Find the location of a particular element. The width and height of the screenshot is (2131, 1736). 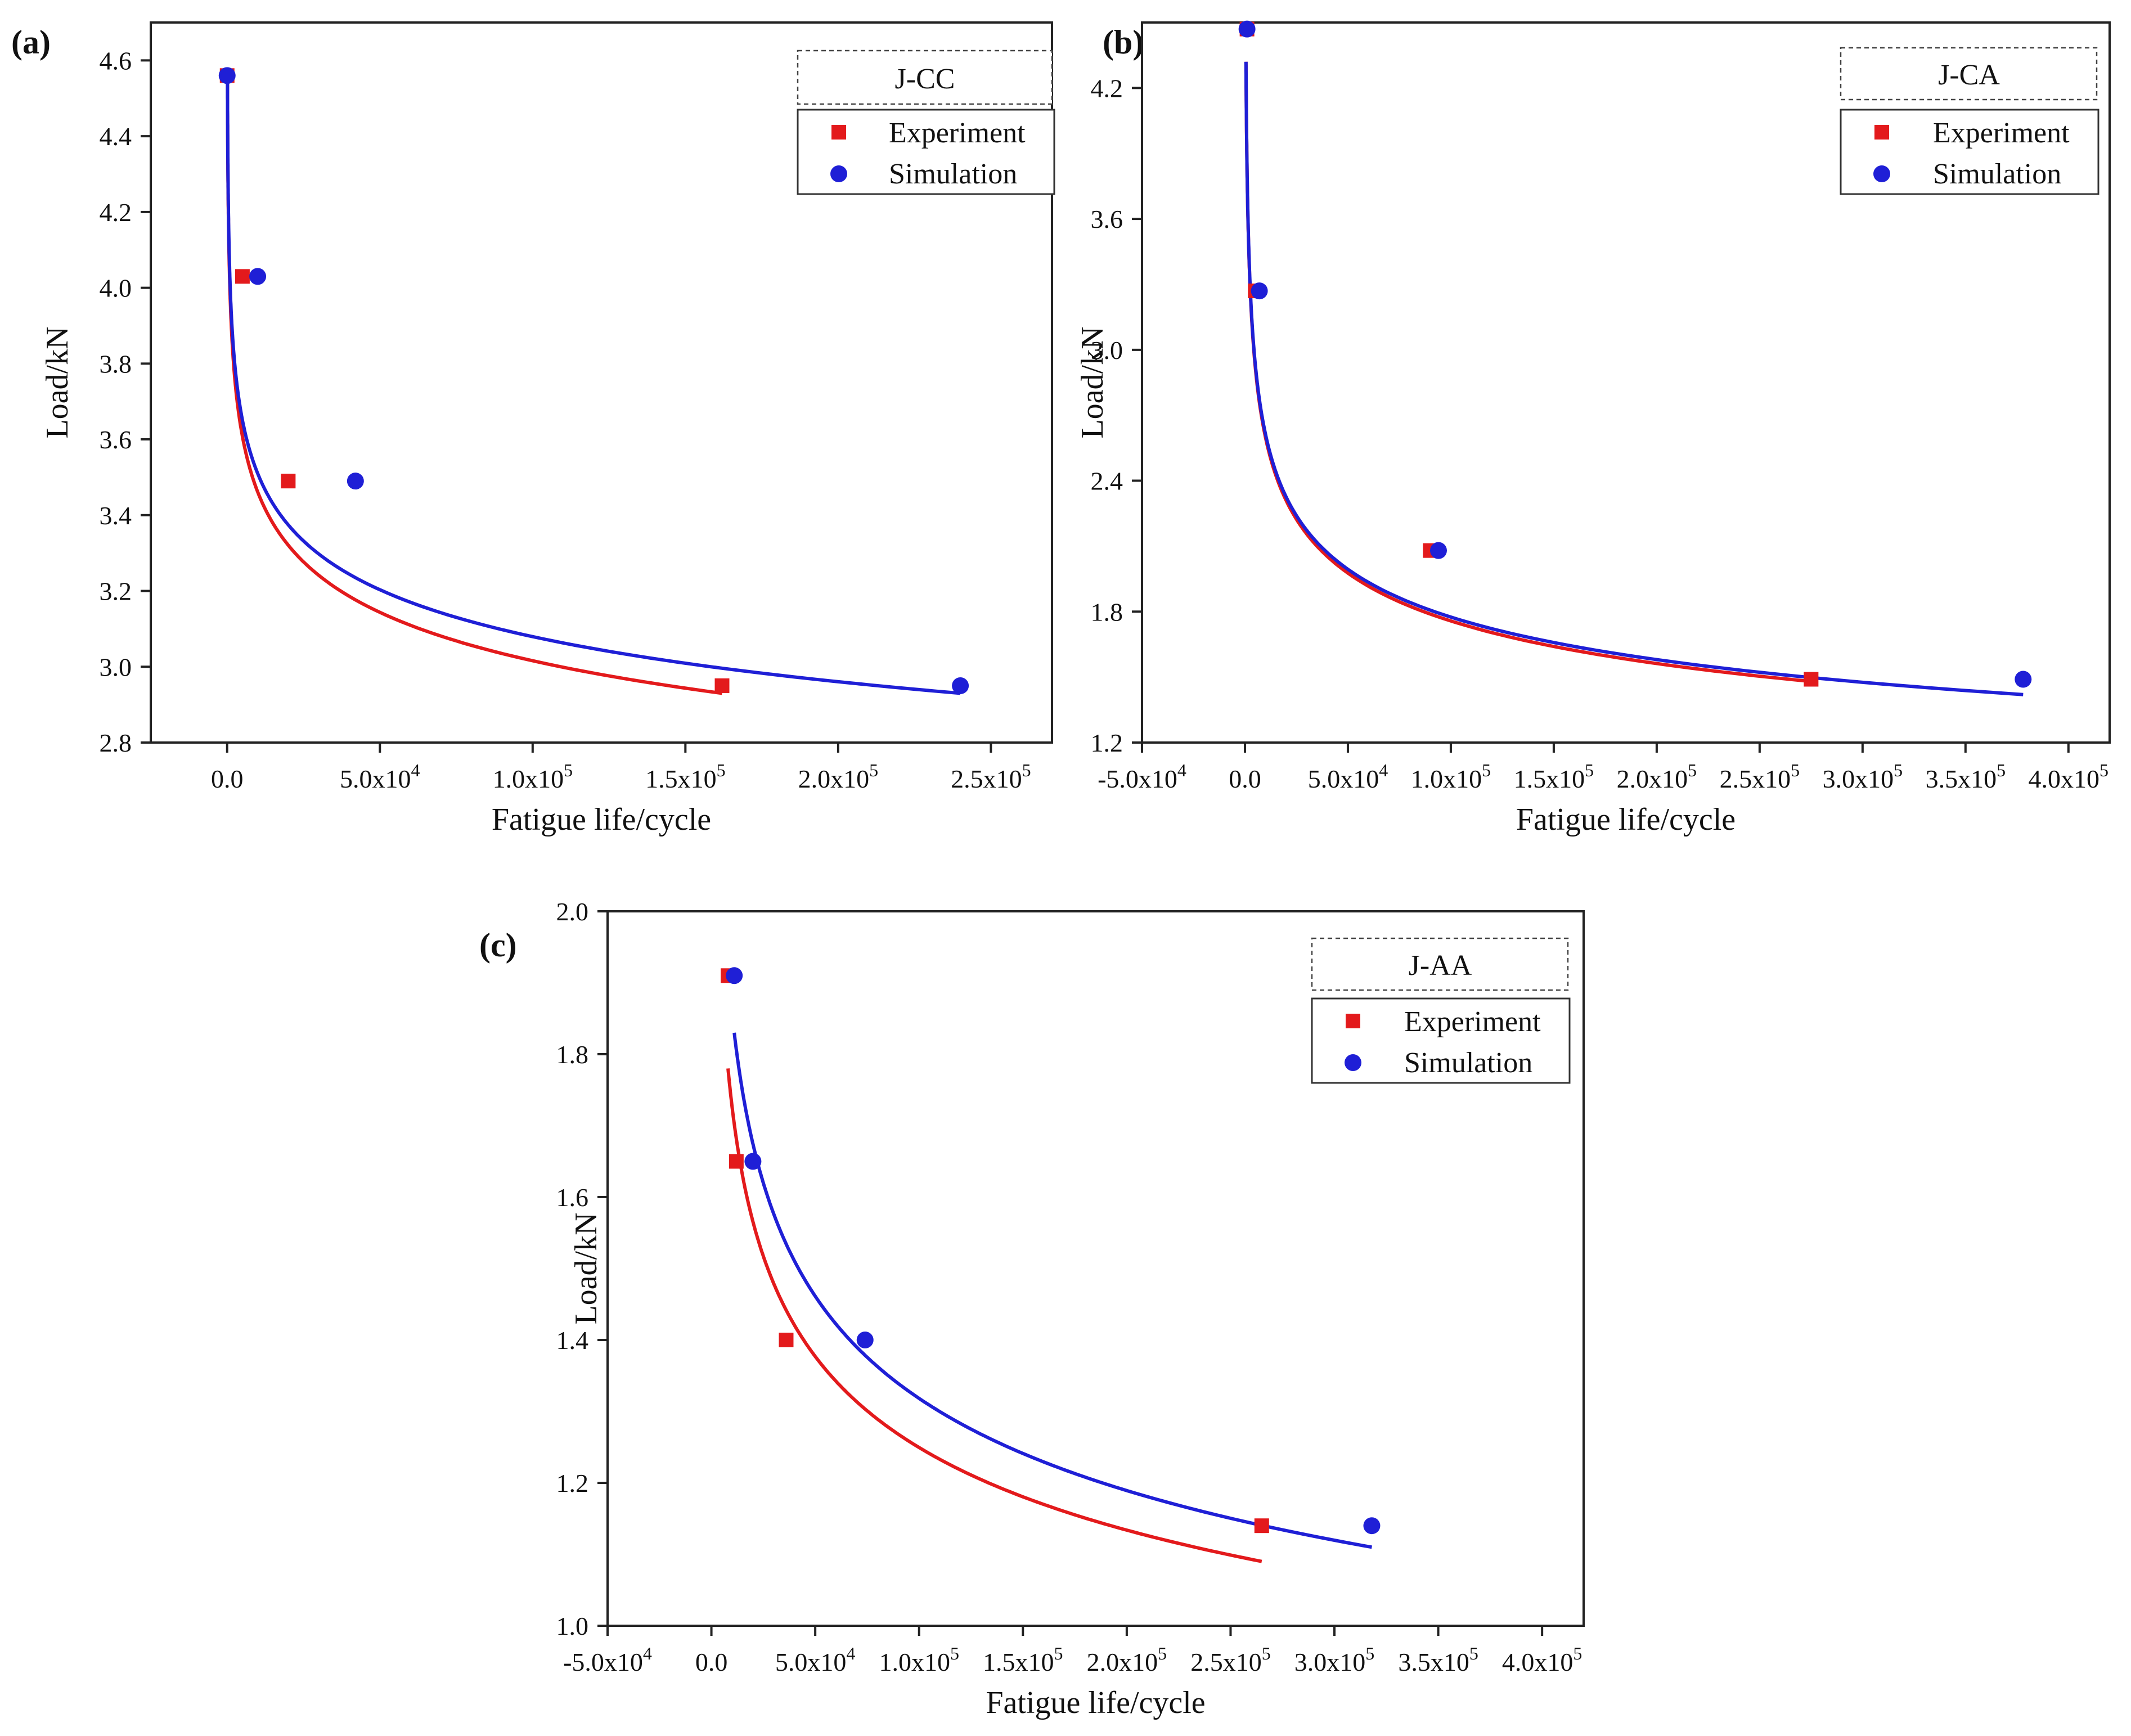

panel-tag-a: (a) is located at coordinates (31, 43).